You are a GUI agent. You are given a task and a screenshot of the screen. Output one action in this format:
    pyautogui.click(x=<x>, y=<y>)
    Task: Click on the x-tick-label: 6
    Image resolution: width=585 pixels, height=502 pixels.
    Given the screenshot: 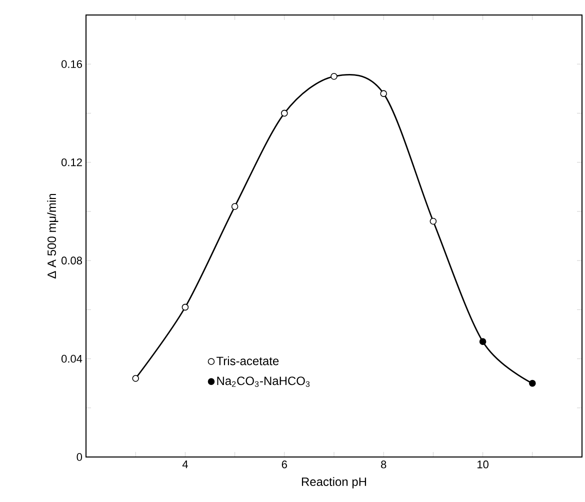 What is the action you would take?
    pyautogui.click(x=284, y=464)
    